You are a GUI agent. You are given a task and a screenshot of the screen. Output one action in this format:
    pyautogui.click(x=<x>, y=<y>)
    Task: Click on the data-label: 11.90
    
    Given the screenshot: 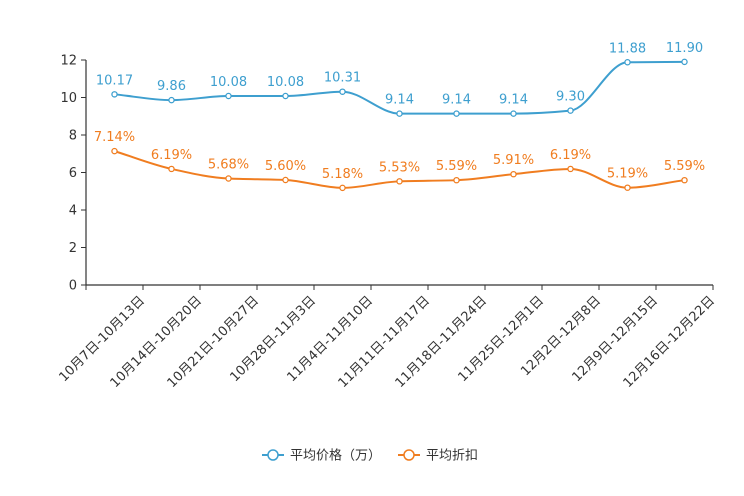 What is the action you would take?
    pyautogui.click(x=684, y=48)
    